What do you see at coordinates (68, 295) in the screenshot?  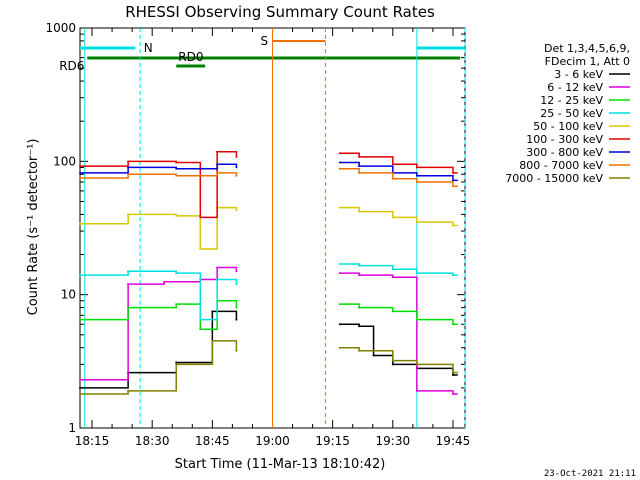 I see `y-tick-label: 10` at bounding box center [68, 295].